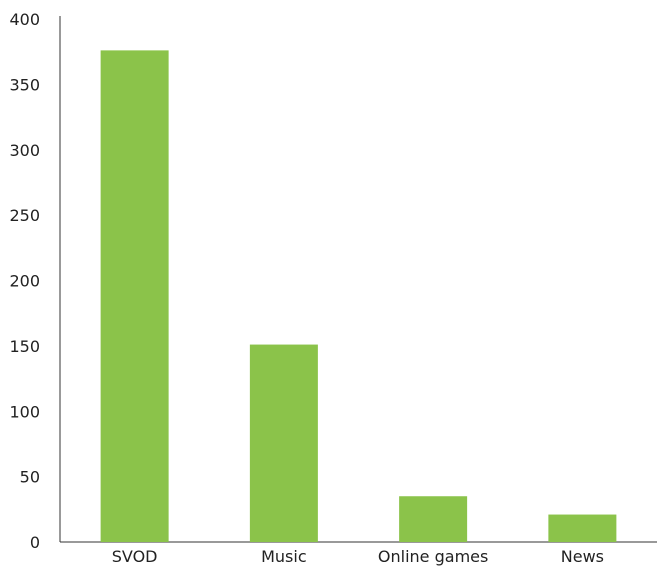 This screenshot has height=567, width=657. What do you see at coordinates (433, 519) in the screenshot?
I see `bar-online-games` at bounding box center [433, 519].